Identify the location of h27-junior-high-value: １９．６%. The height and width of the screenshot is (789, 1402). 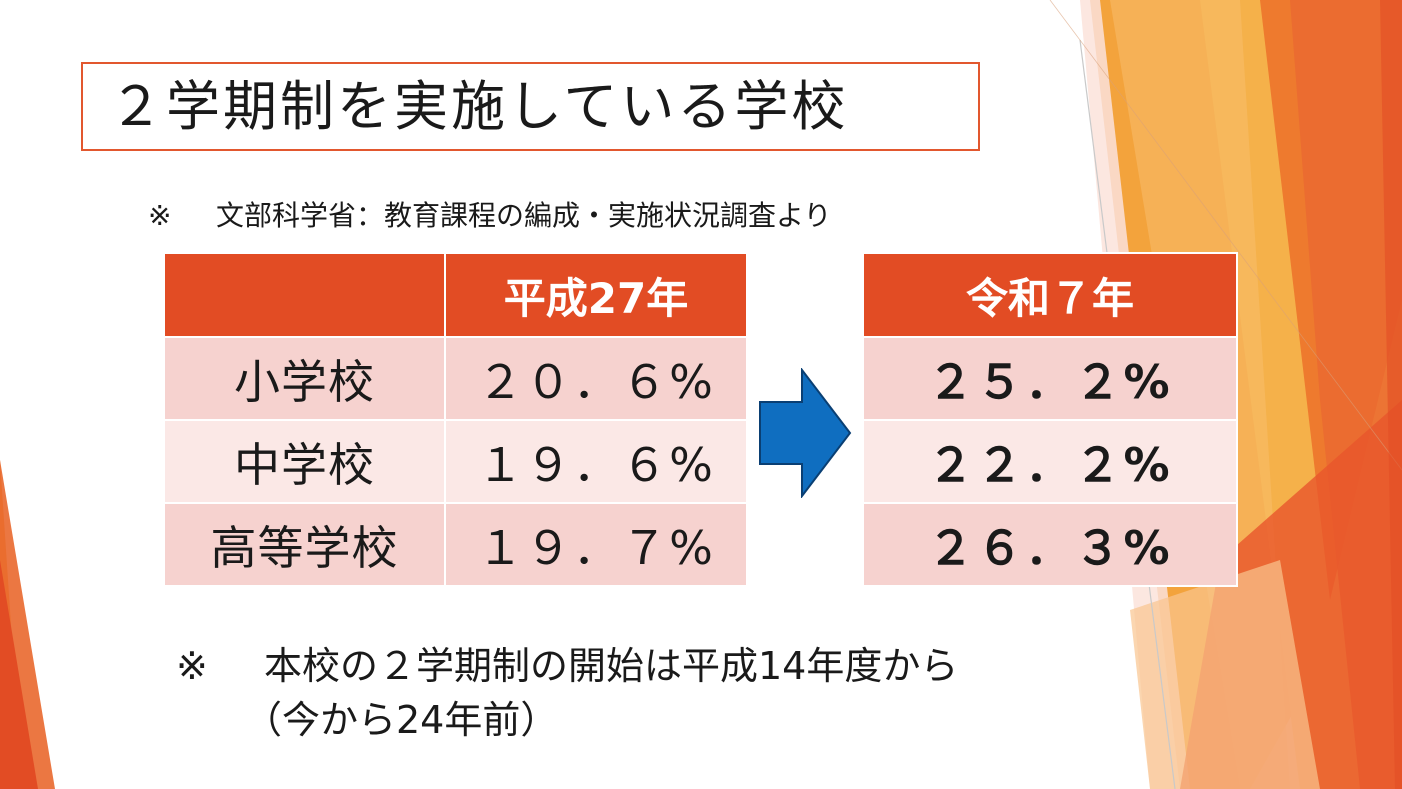
(596, 461).